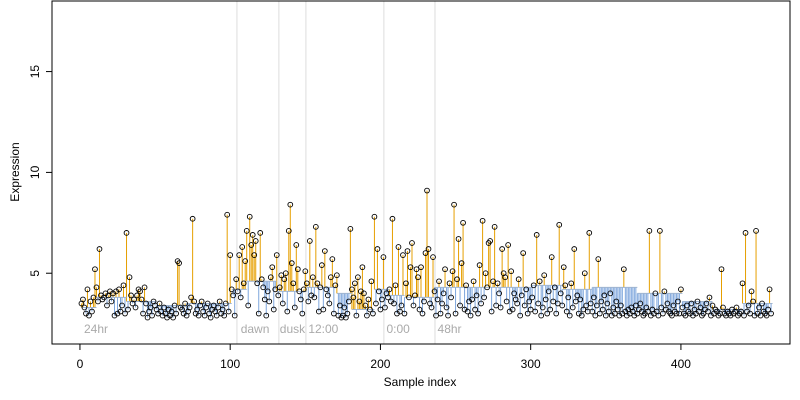 The image size is (800, 400). What do you see at coordinates (681, 364) in the screenshot?
I see `x-tick-label: 400` at bounding box center [681, 364].